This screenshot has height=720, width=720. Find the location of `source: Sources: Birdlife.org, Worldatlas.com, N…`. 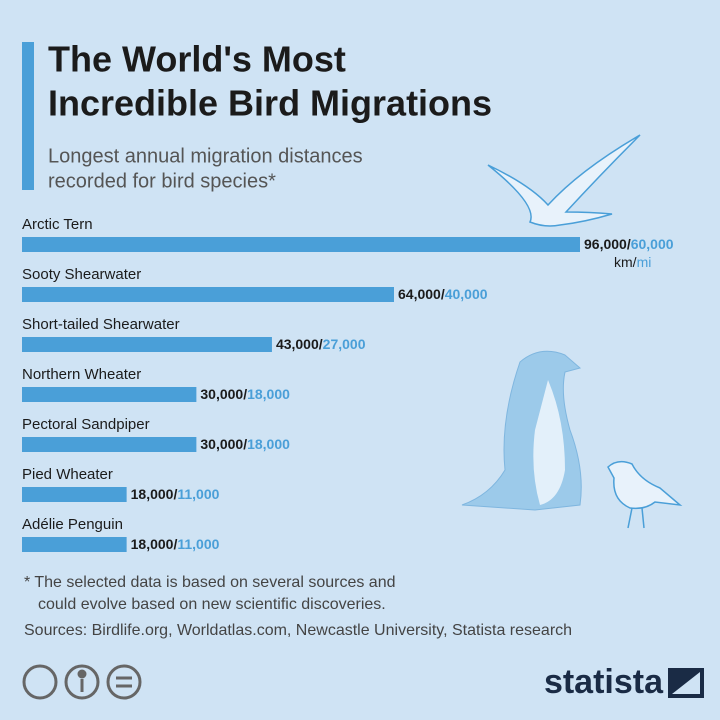

source: Sources: Birdlife.org, Worldatlas.com, N… is located at coordinates (298, 630).